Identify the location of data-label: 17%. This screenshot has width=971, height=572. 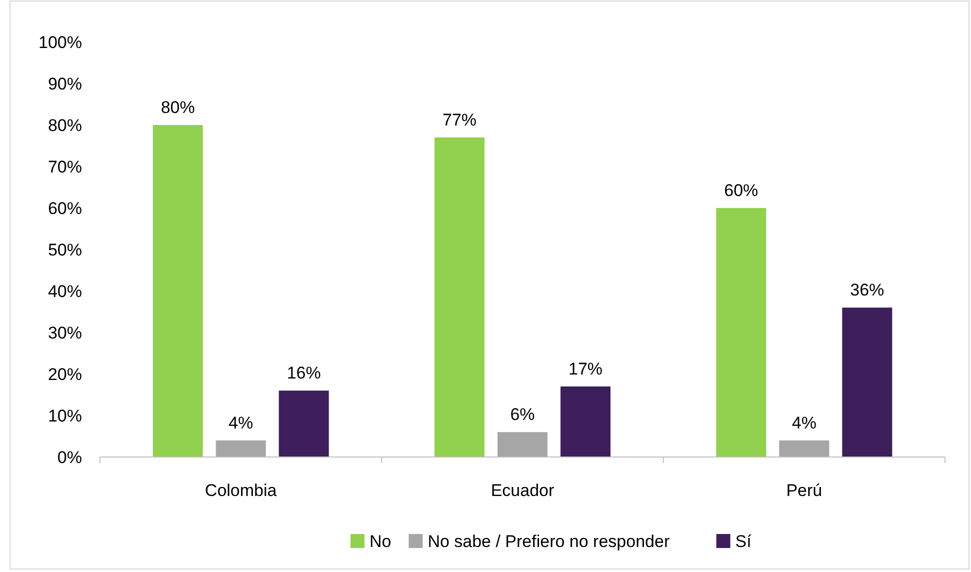
(585, 368).